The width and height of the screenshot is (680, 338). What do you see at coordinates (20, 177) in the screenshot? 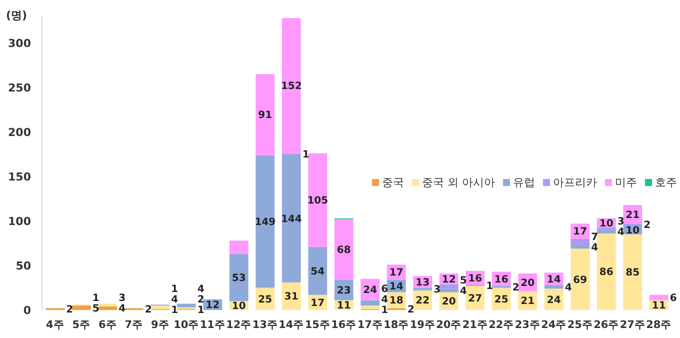
I see `y-tick-label: 150` at bounding box center [20, 177].